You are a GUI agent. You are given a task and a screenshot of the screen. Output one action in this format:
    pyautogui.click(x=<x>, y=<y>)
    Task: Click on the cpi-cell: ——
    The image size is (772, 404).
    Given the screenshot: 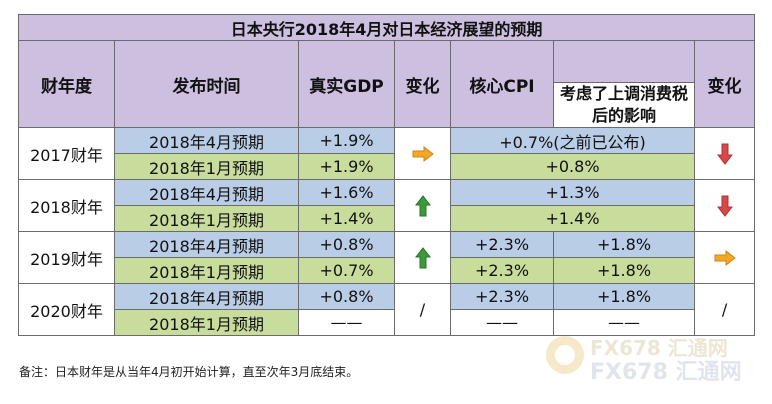 What is the action you would take?
    pyautogui.click(x=502, y=322)
    